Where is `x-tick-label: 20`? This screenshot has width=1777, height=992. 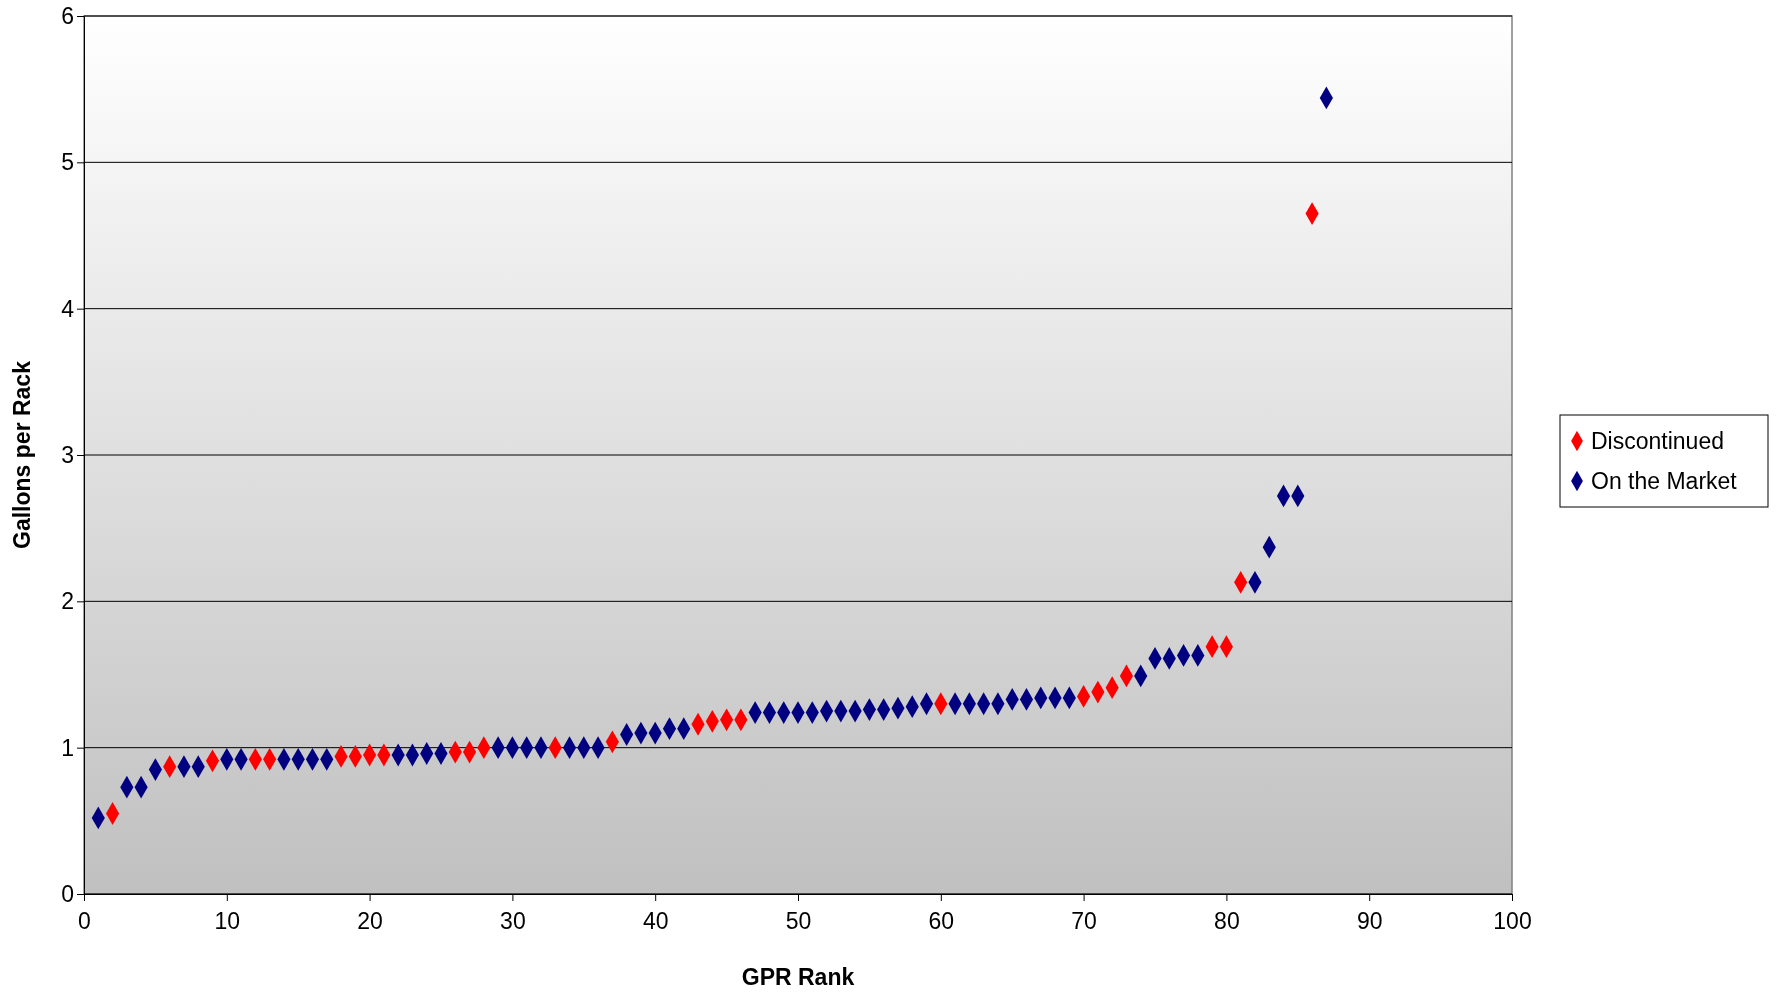 x-tick-label: 20 is located at coordinates (370, 921).